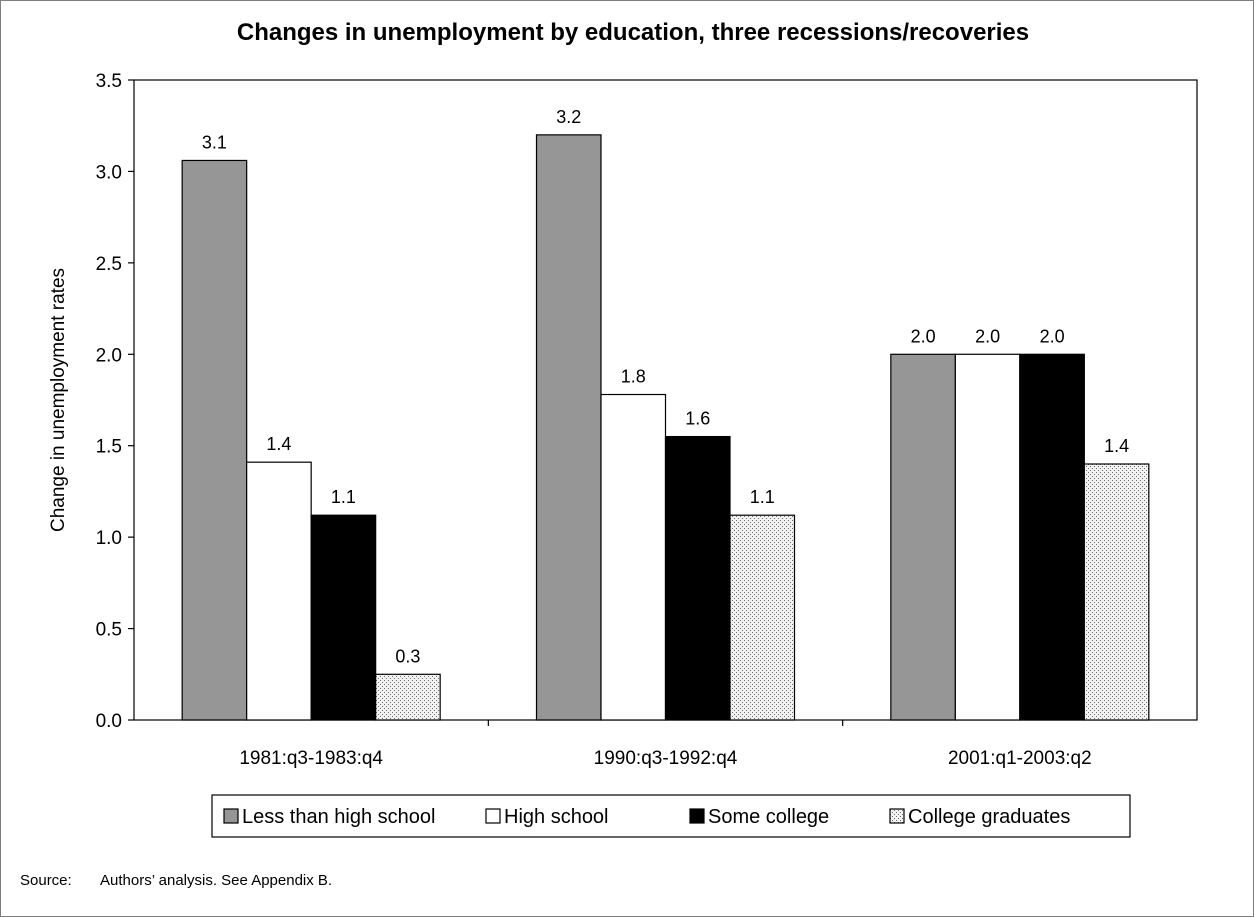 The image size is (1254, 917). I want to click on data-label: 0.3, so click(407, 656).